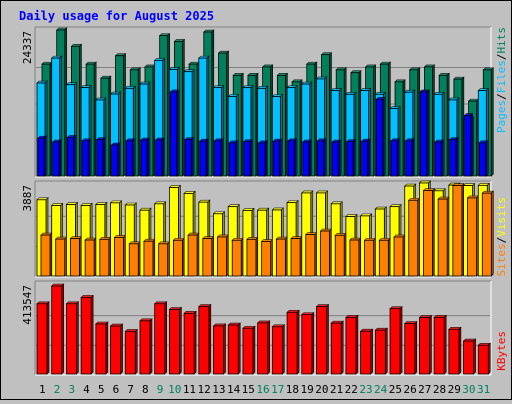  What do you see at coordinates (27, 198) in the screenshot?
I see `sites-max-label: 3887` at bounding box center [27, 198].